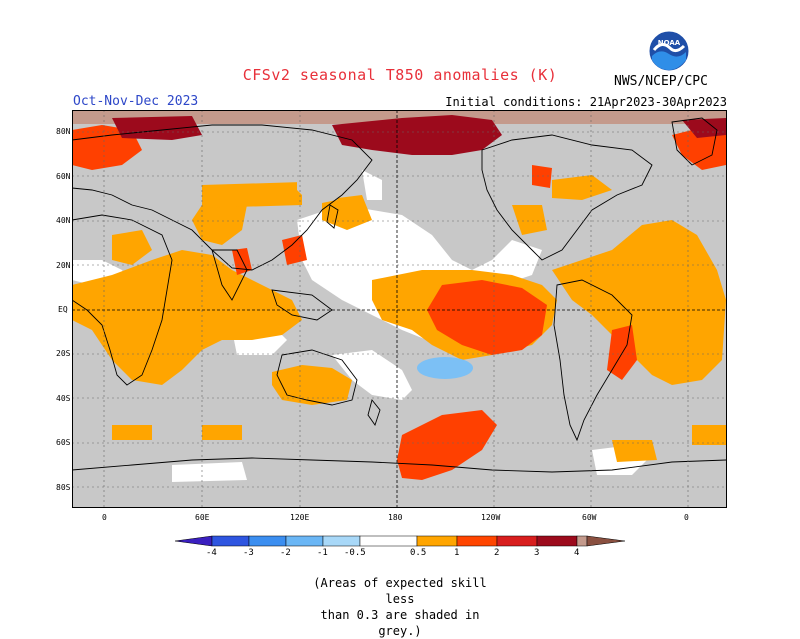  Describe the element at coordinates (63, 131) in the screenshot. I see `lat-label: 80N` at that location.